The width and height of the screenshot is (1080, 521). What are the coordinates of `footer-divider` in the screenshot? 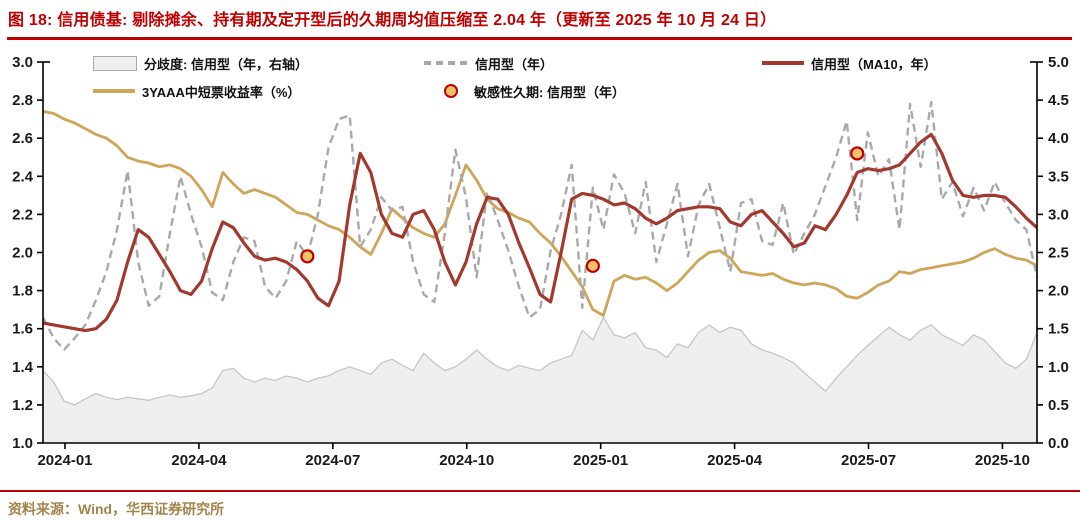 It's located at (540, 491).